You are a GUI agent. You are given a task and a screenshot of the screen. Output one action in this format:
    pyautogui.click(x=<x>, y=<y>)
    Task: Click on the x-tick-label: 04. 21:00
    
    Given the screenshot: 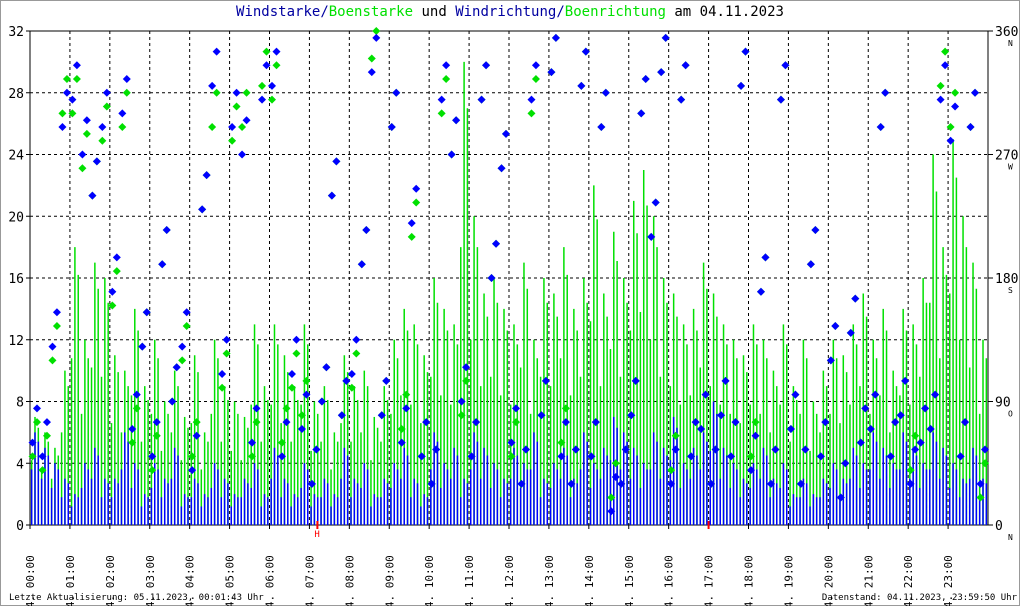 What is the action you would take?
    pyautogui.click(x=868, y=580)
    